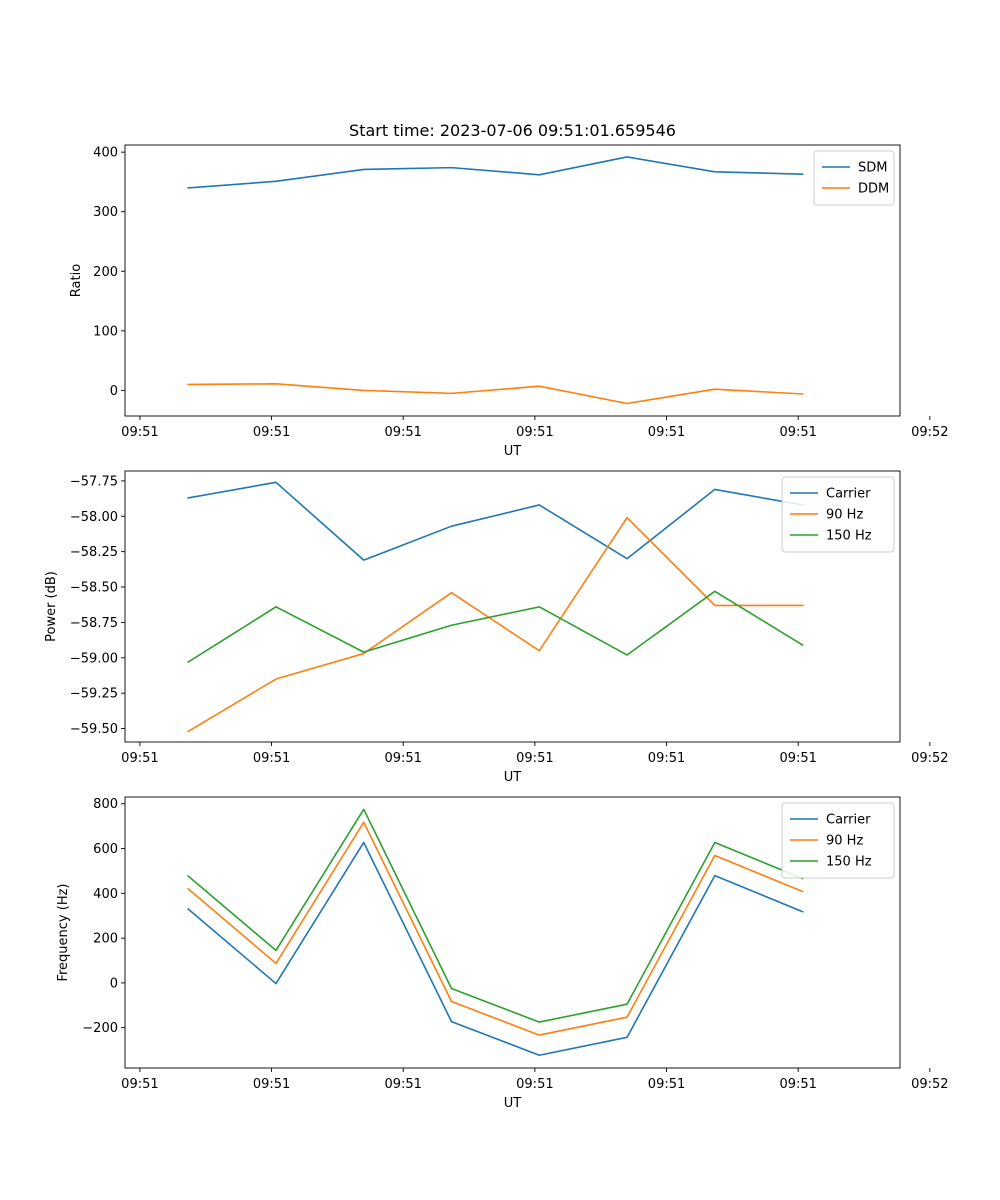 The height and width of the screenshot is (1200, 1000). I want to click on power-y-tick-label: −59.25, so click(94, 694).